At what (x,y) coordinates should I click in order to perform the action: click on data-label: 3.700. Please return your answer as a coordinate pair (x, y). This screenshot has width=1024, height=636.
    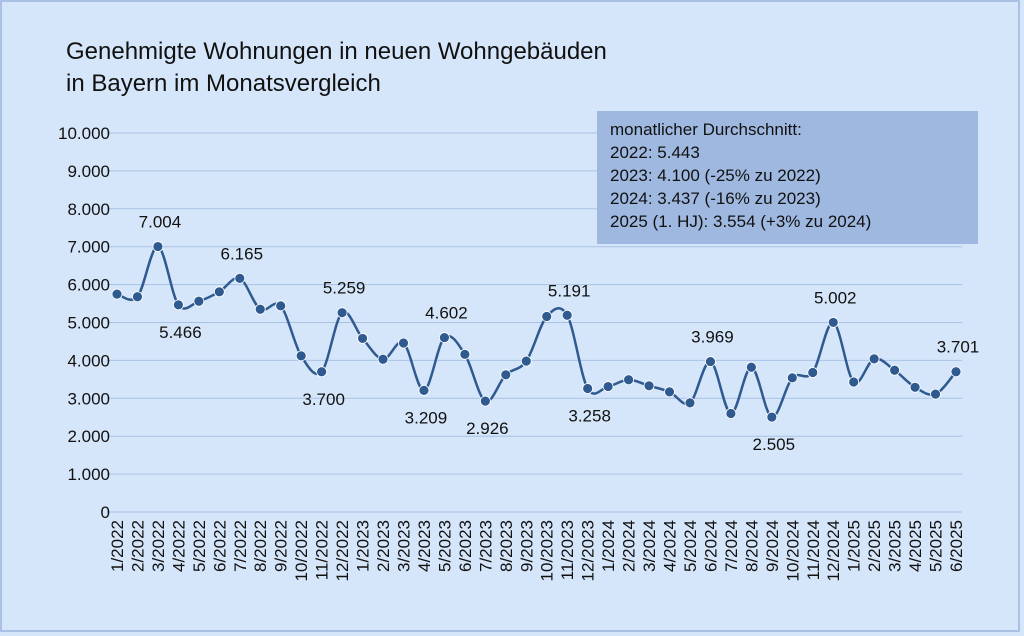
    Looking at the image, I should click on (323, 399).